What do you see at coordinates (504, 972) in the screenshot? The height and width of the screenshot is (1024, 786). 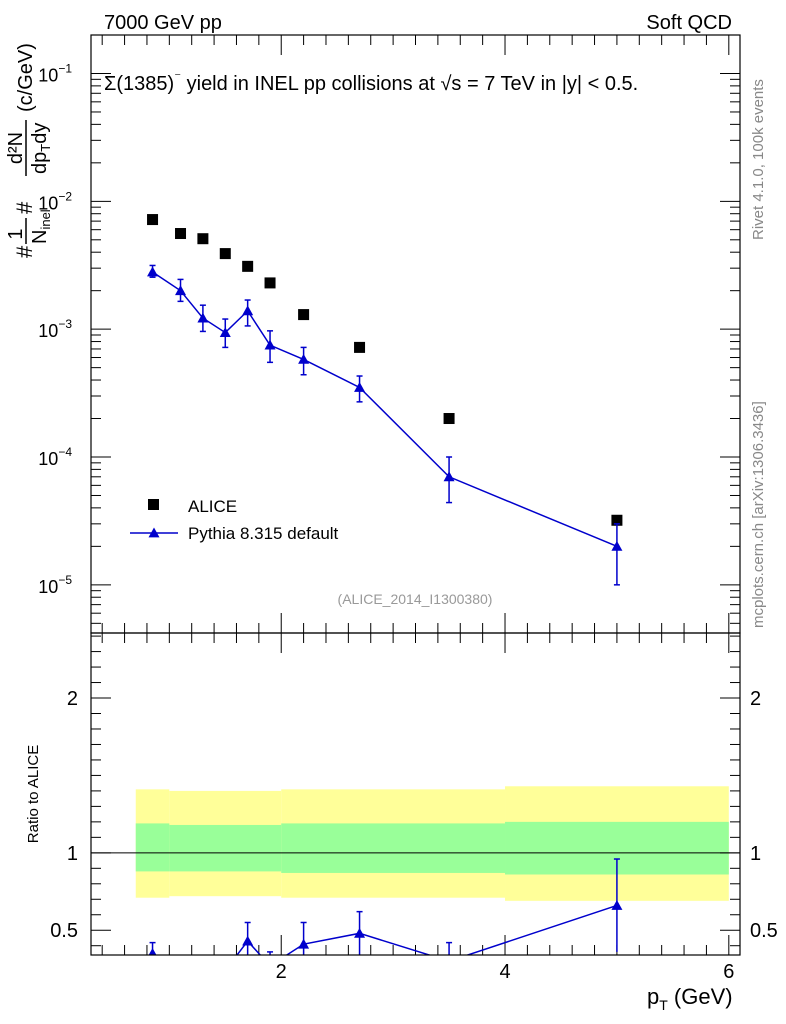 I see `x-tick-label: 4` at bounding box center [504, 972].